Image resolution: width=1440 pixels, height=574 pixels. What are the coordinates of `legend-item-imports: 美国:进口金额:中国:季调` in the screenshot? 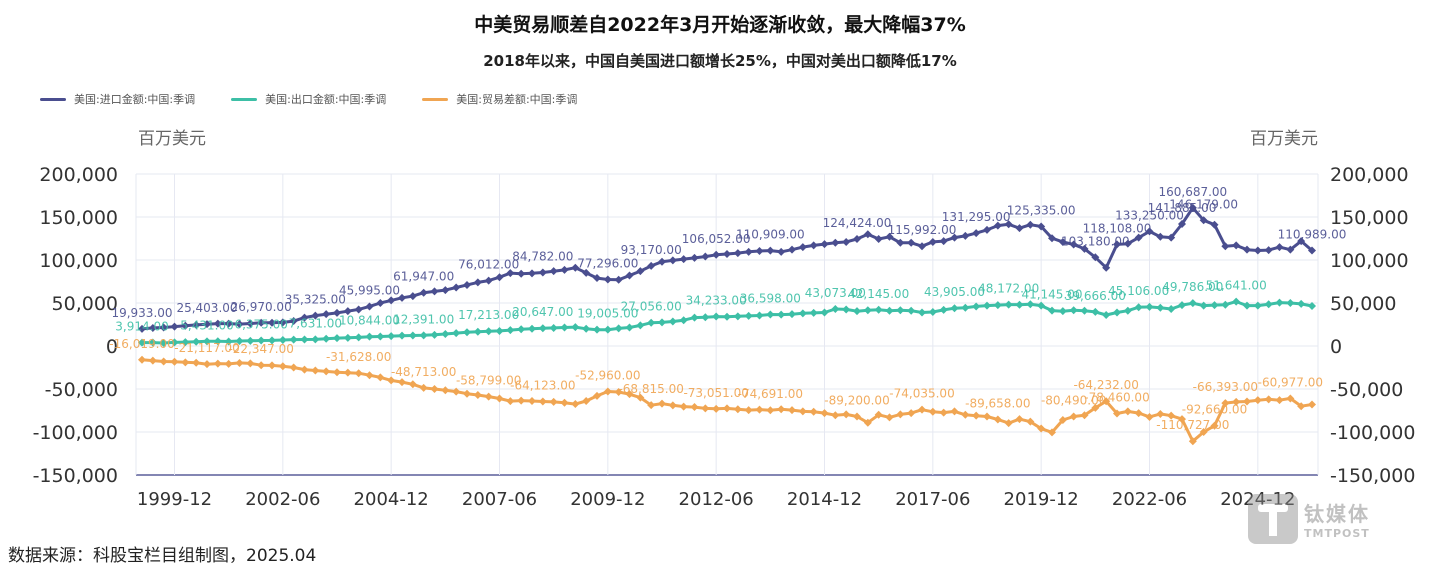 It's located at (117, 99).